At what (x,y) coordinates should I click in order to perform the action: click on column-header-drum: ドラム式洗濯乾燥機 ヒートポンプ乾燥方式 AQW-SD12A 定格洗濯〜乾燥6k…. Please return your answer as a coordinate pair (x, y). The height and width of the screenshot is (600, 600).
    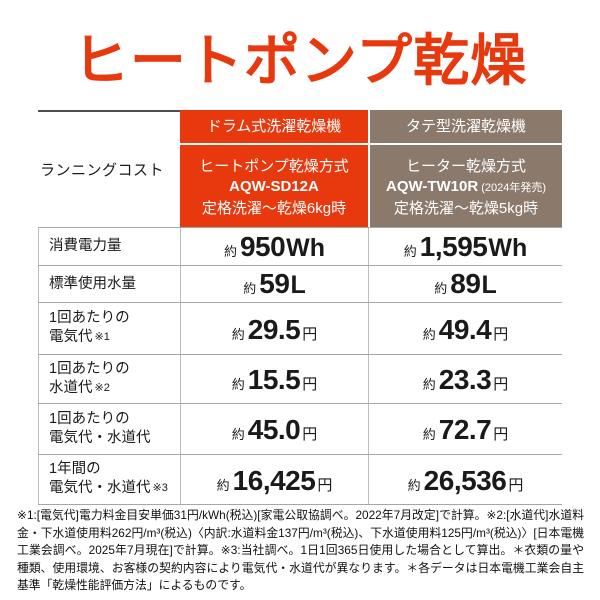
    Looking at the image, I should click on (274, 168).